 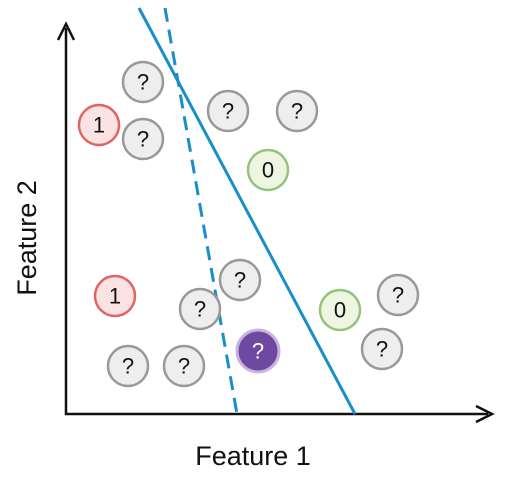 I want to click on query-point: ?, so click(x=258, y=351).